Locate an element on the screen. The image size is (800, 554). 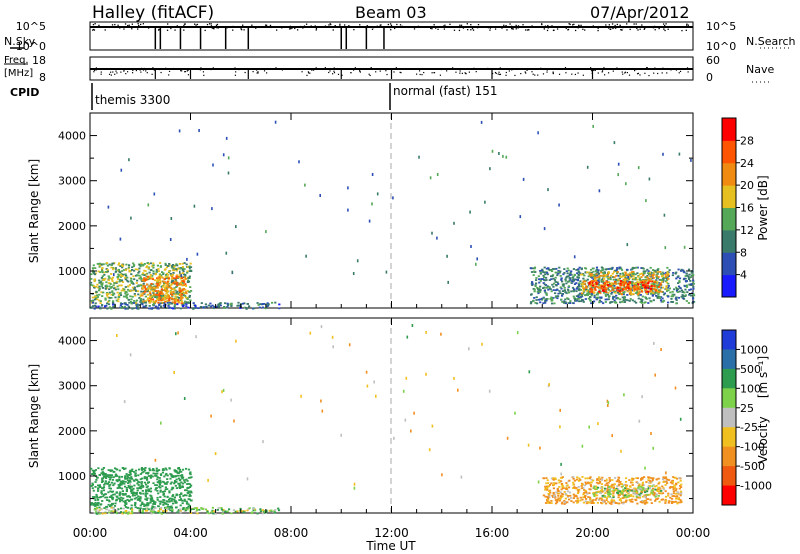
x-tick-label: 12:00 is located at coordinates (391, 533).